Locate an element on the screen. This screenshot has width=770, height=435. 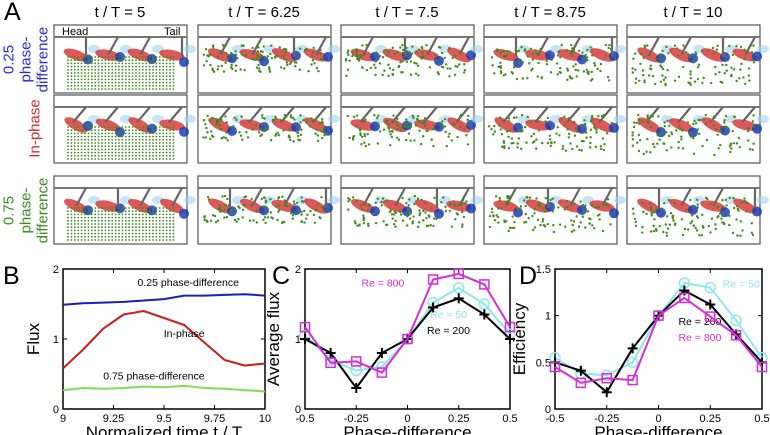
series-re-800: Re = 800 is located at coordinates (658, 340).